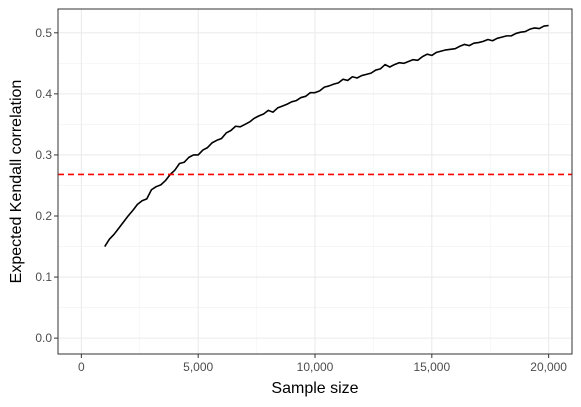 The image size is (581, 407). What do you see at coordinates (43, 94) in the screenshot?
I see `y-tick-label: 0.4` at bounding box center [43, 94].